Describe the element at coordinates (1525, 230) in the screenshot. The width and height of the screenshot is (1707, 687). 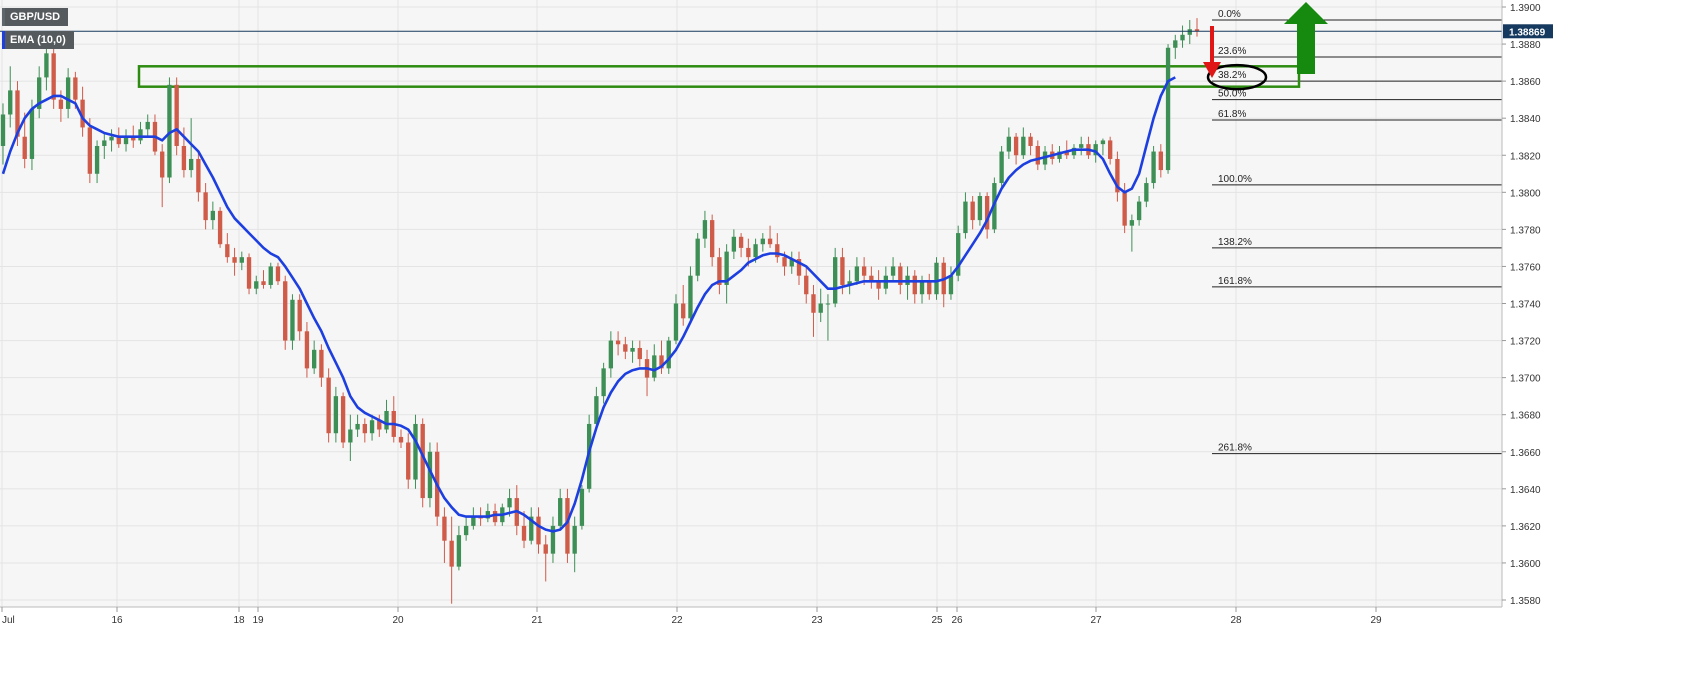
I see `y-tick-label: 1.3780` at that location.